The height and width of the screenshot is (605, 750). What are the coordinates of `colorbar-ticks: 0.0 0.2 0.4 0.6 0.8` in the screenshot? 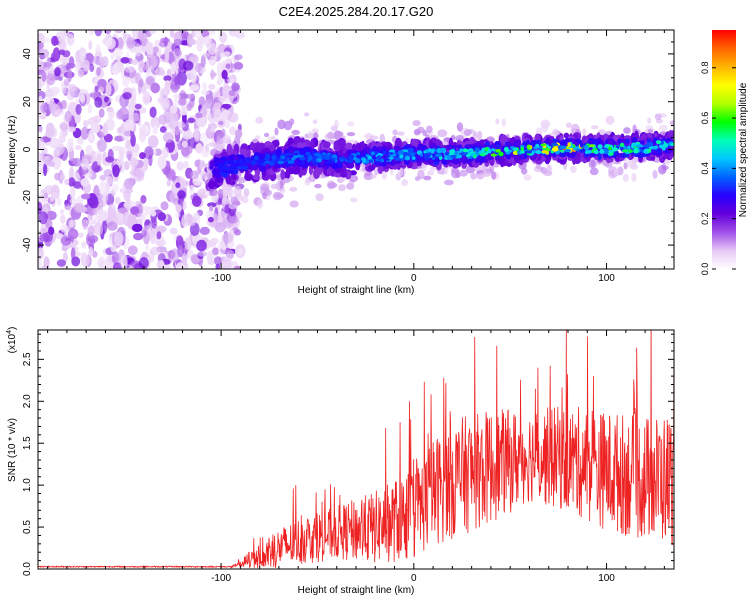 It's located at (718, 168).